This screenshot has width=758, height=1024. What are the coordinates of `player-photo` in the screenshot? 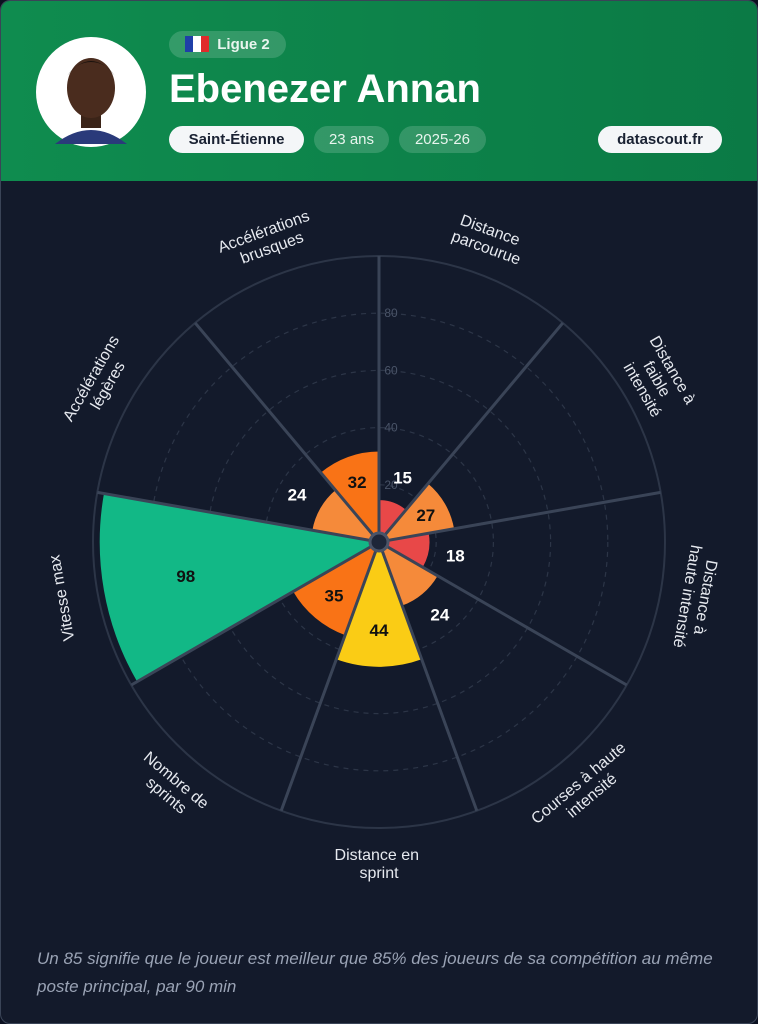 It's located at (91, 92).